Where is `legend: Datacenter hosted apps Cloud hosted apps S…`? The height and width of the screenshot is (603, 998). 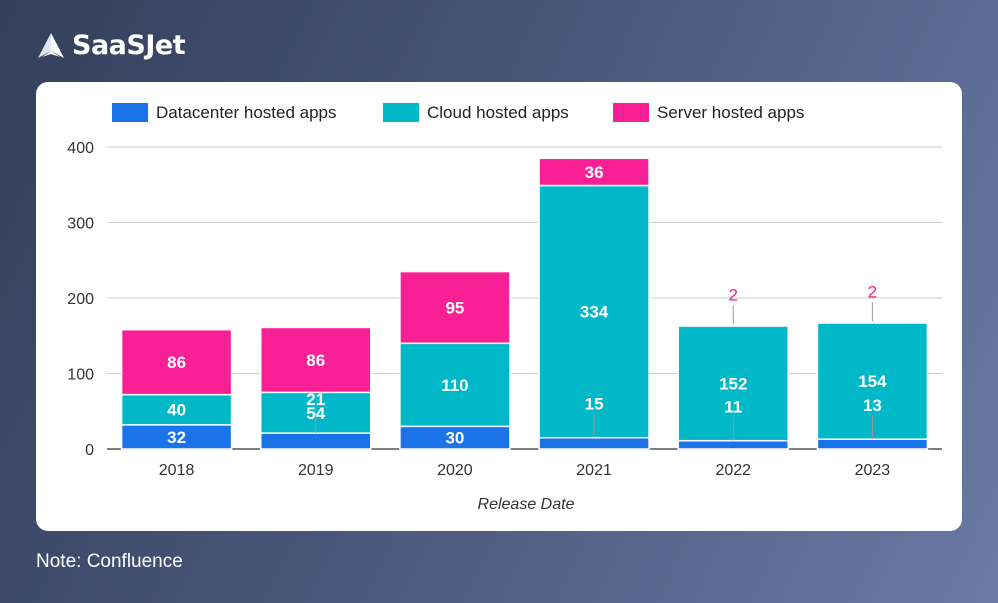
legend: Datacenter hosted apps Cloud hosted apps S… is located at coordinates (458, 112).